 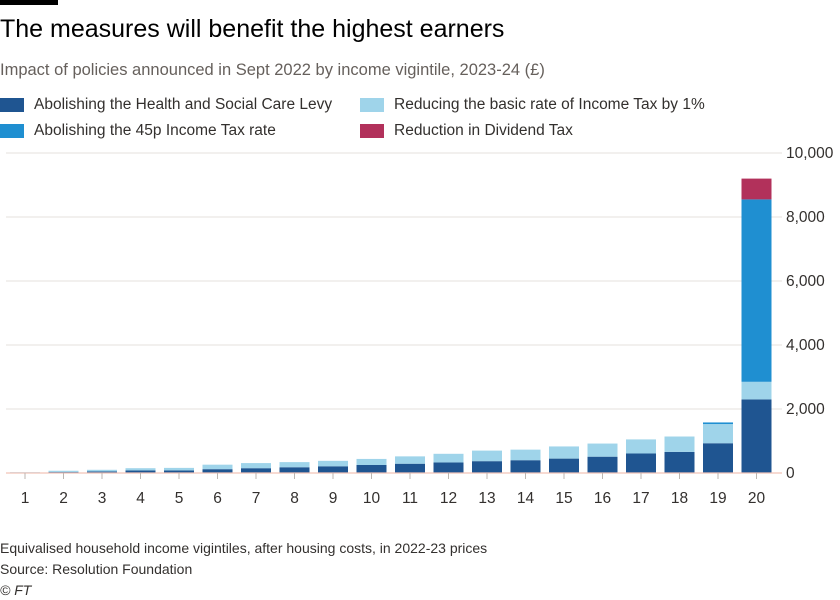 What do you see at coordinates (63, 498) in the screenshot?
I see `x-tick-label: 2` at bounding box center [63, 498].